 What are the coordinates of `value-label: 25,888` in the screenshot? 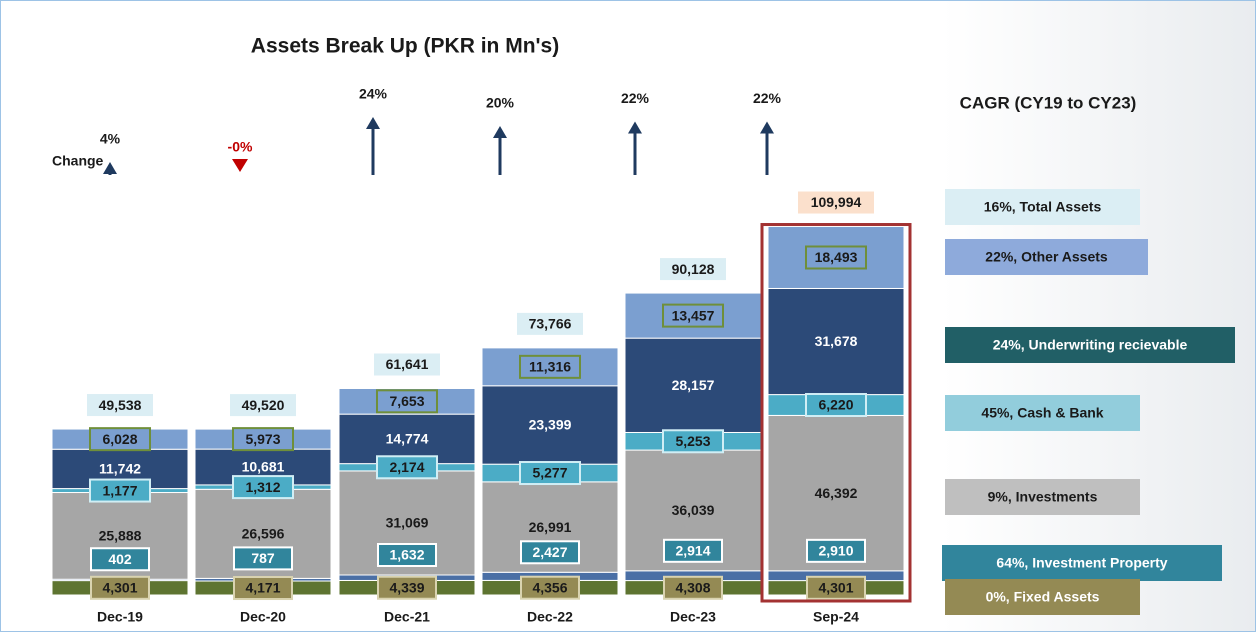 It's located at (120, 536).